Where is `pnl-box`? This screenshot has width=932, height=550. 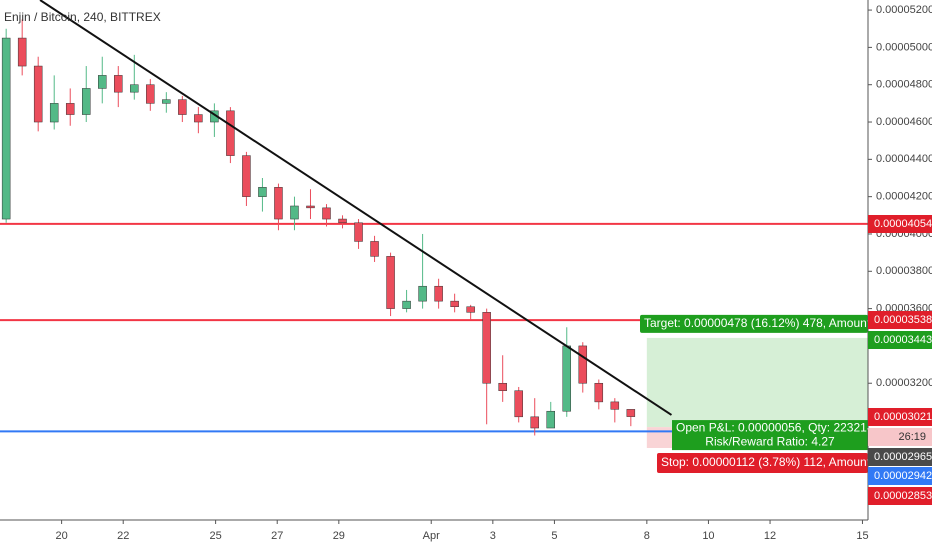 pnl-box is located at coordinates (770, 435).